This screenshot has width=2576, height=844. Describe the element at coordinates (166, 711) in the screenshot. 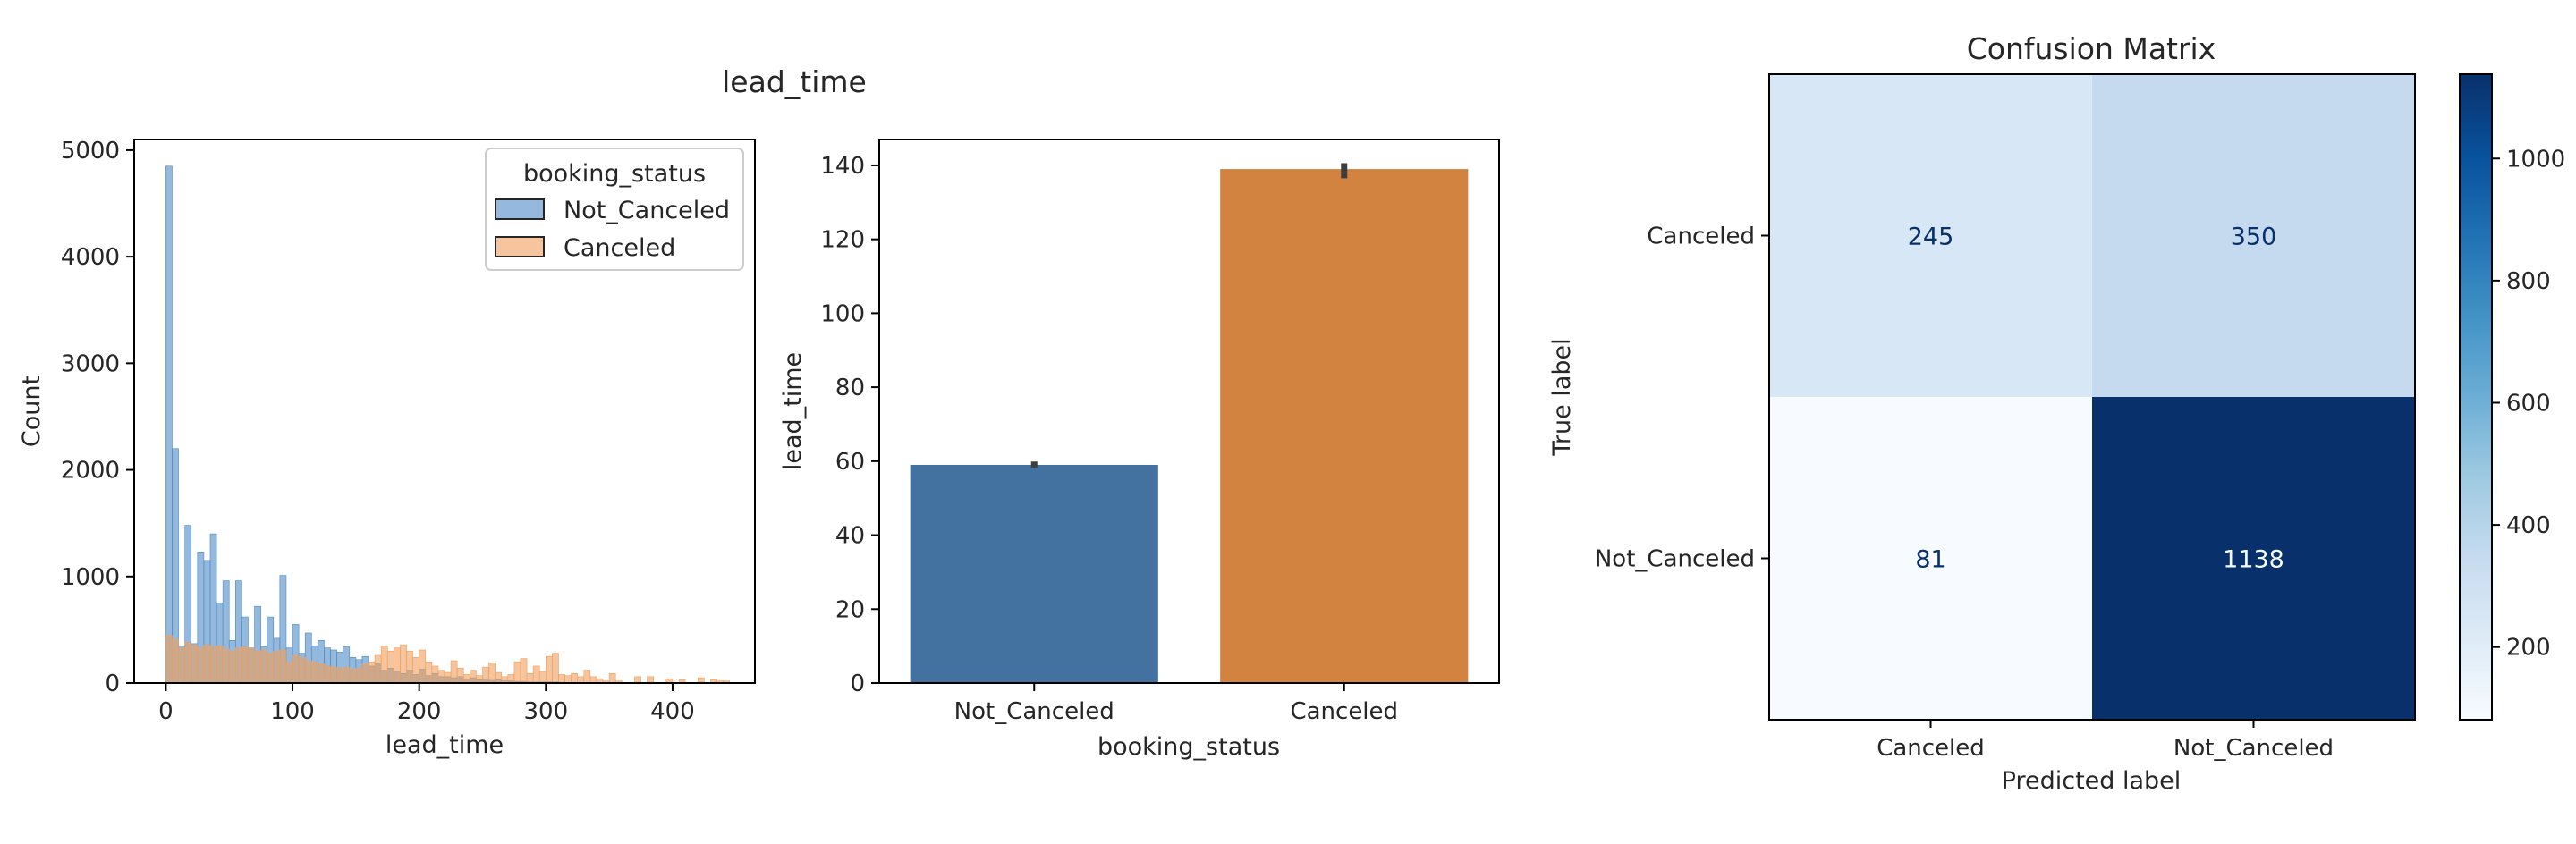

I see `histogram-xtick-label: 0` at that location.